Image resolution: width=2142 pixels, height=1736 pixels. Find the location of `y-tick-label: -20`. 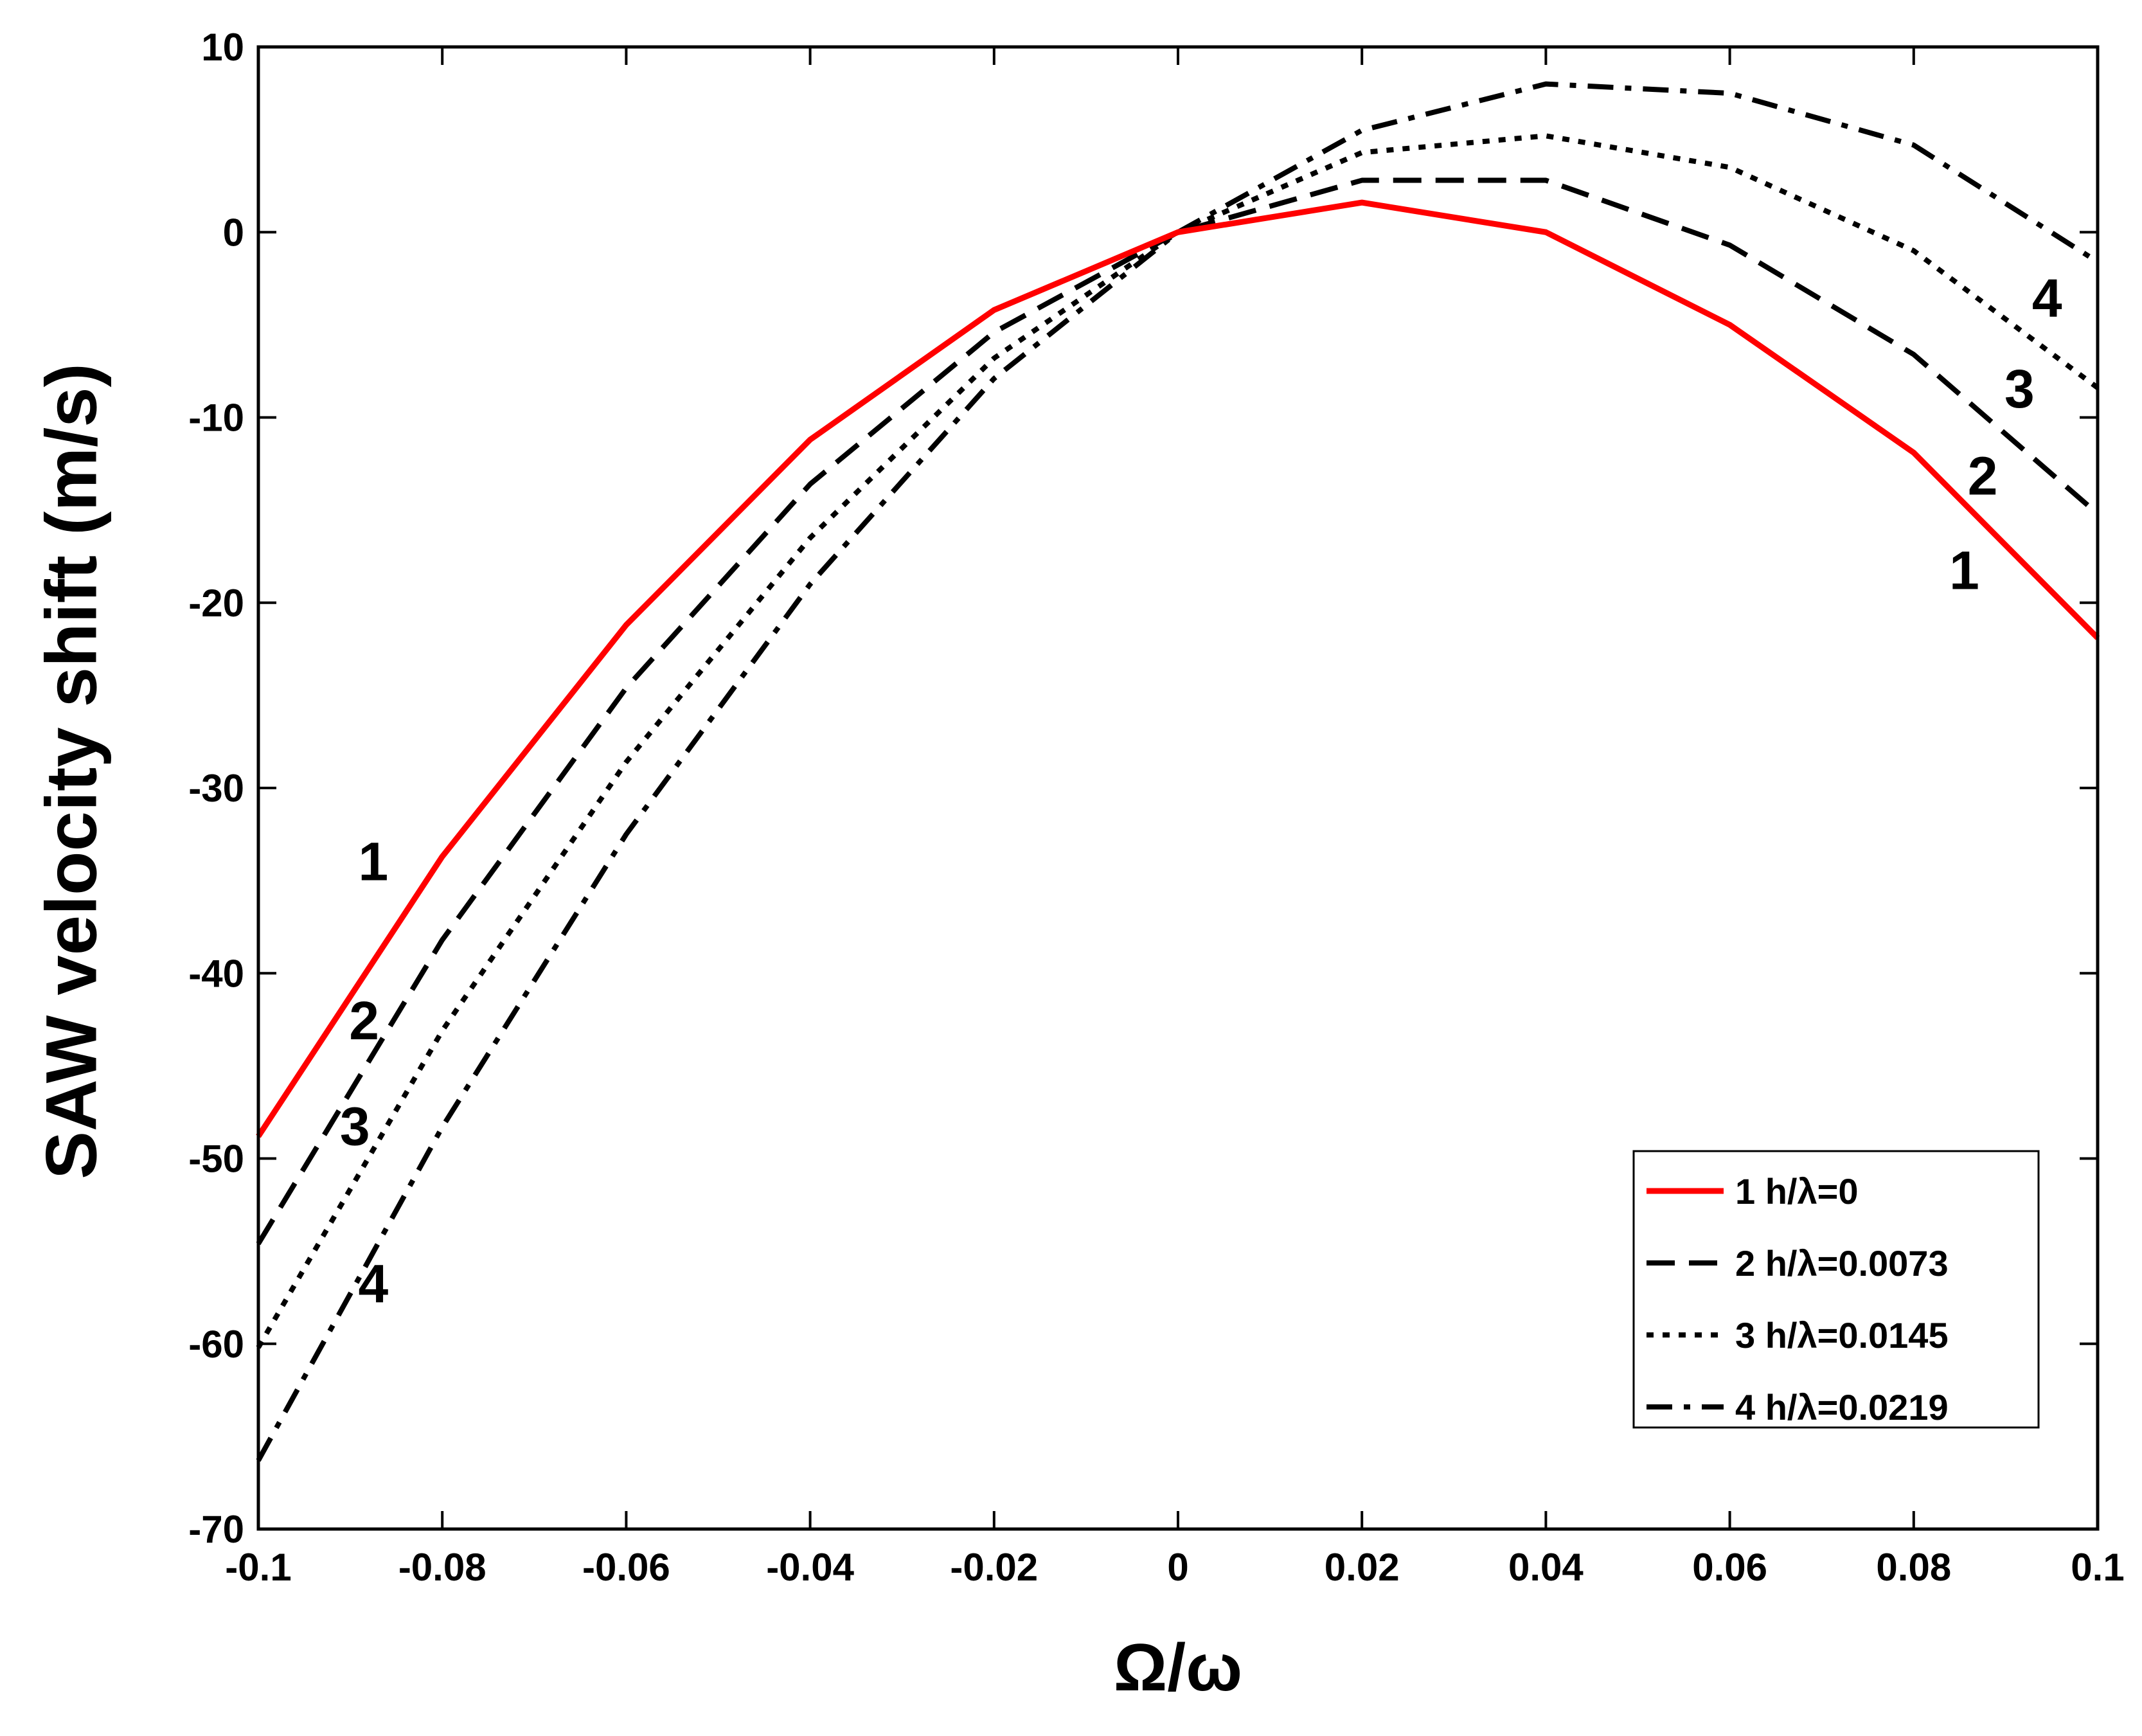

y-tick-label: -20 is located at coordinates (216, 603).